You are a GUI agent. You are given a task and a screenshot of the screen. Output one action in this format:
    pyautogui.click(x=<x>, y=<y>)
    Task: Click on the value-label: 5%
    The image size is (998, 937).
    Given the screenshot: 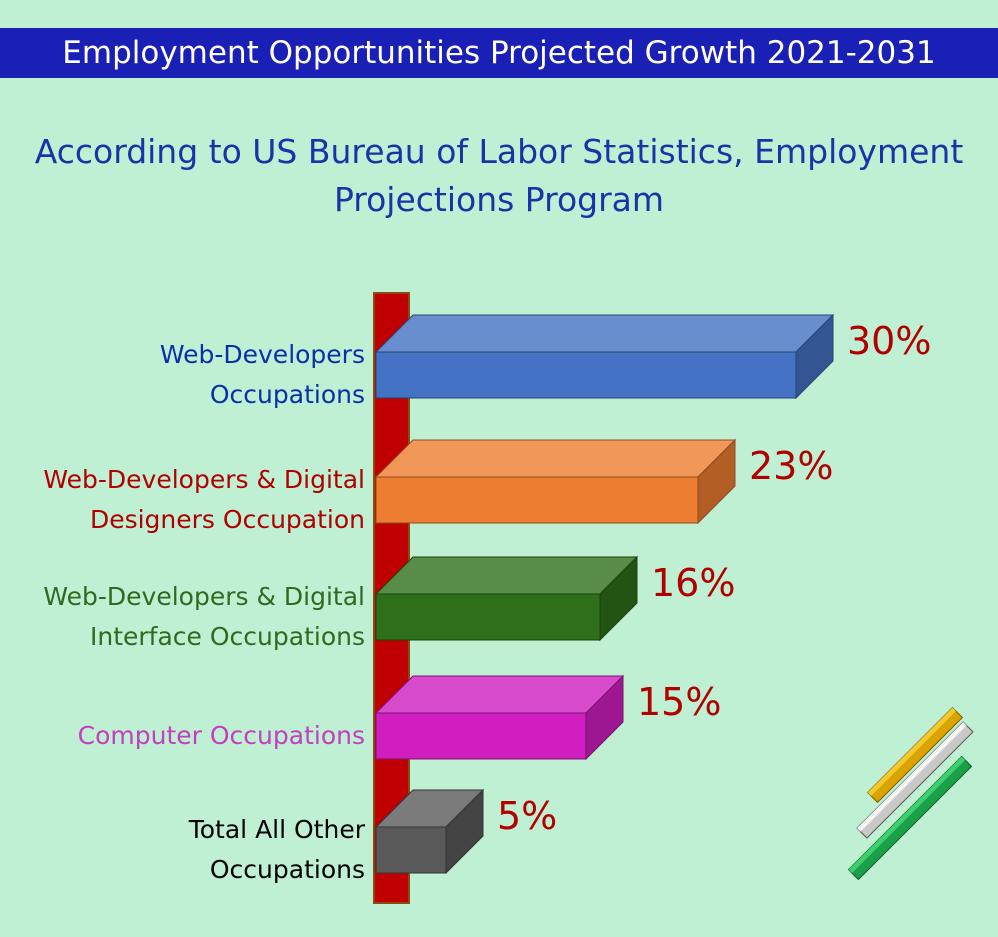 What is the action you would take?
    pyautogui.click(x=527, y=816)
    